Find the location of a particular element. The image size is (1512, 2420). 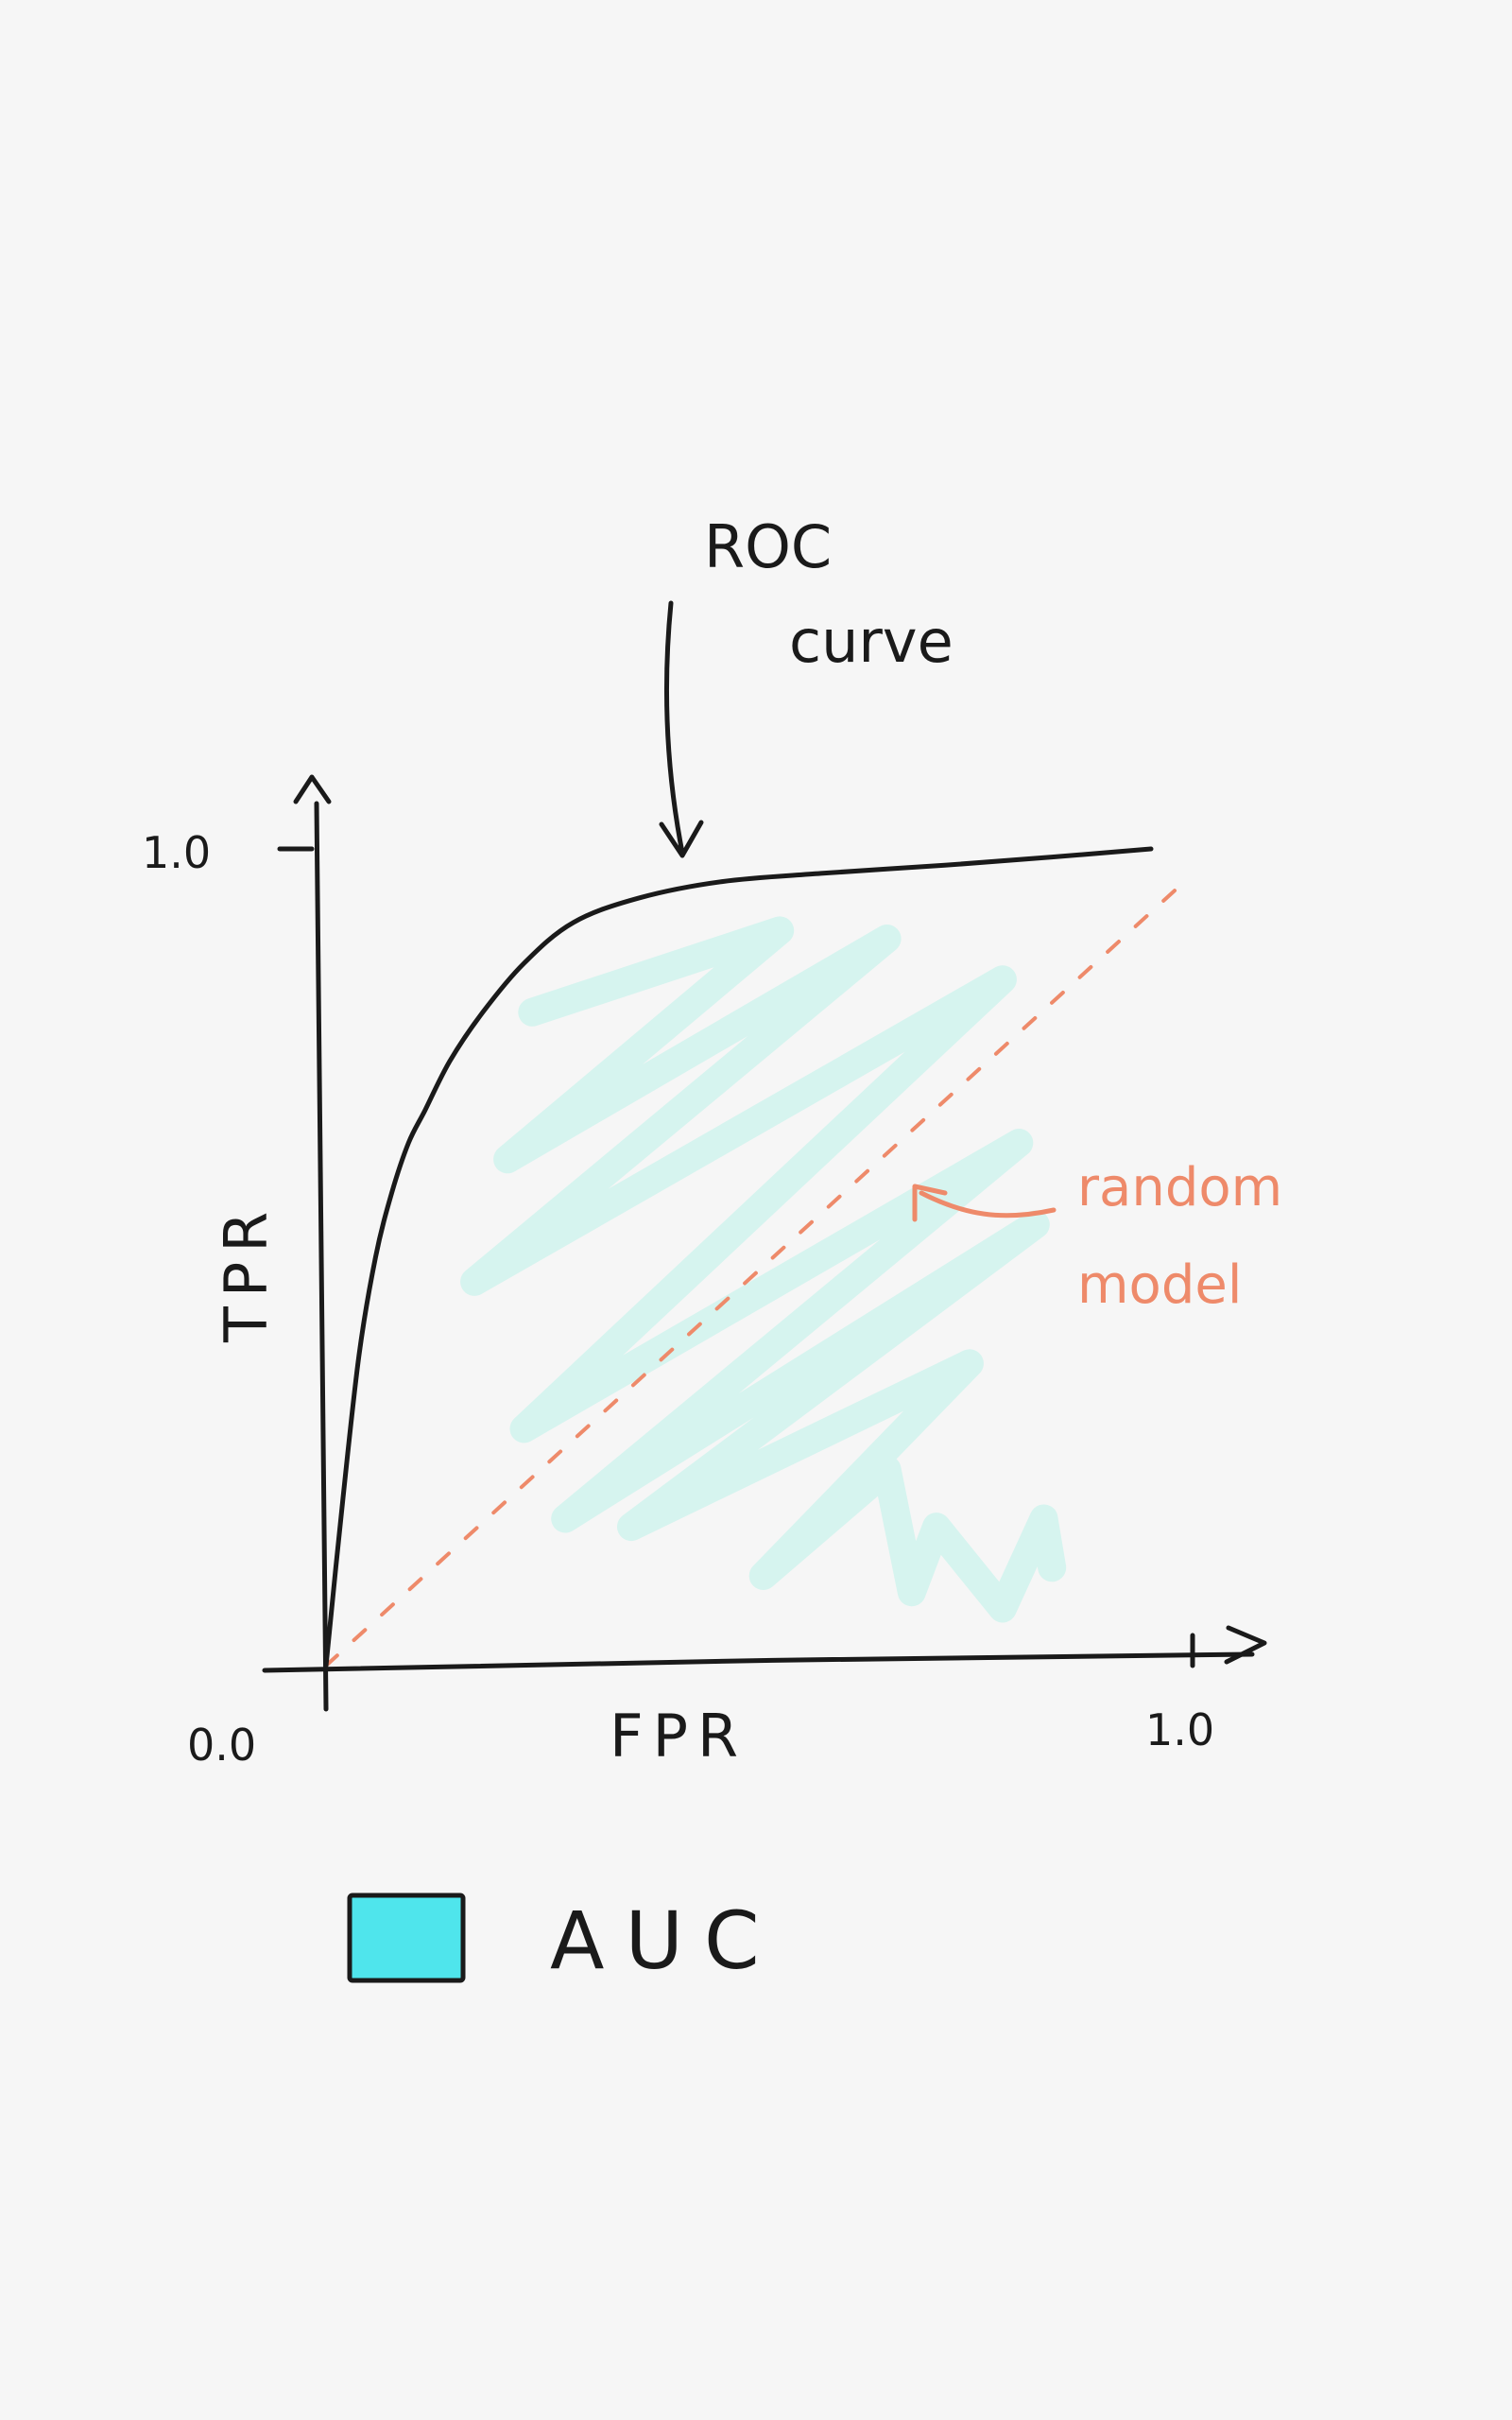

auc-shaded-area is located at coordinates (763, 1269).